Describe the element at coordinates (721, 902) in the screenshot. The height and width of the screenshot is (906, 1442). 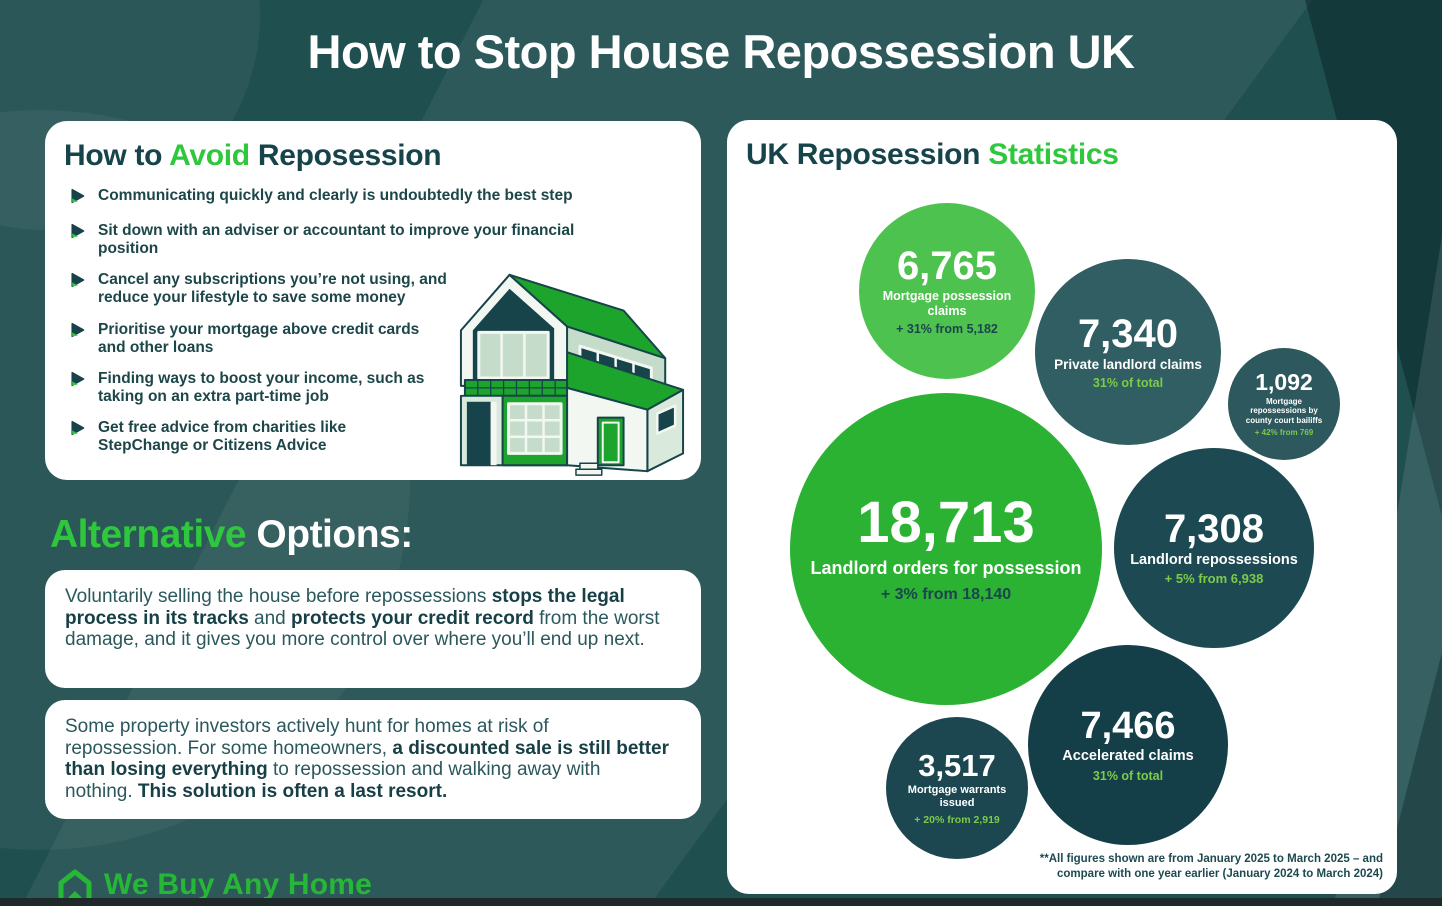
I see `bottom-edge-bar` at that location.